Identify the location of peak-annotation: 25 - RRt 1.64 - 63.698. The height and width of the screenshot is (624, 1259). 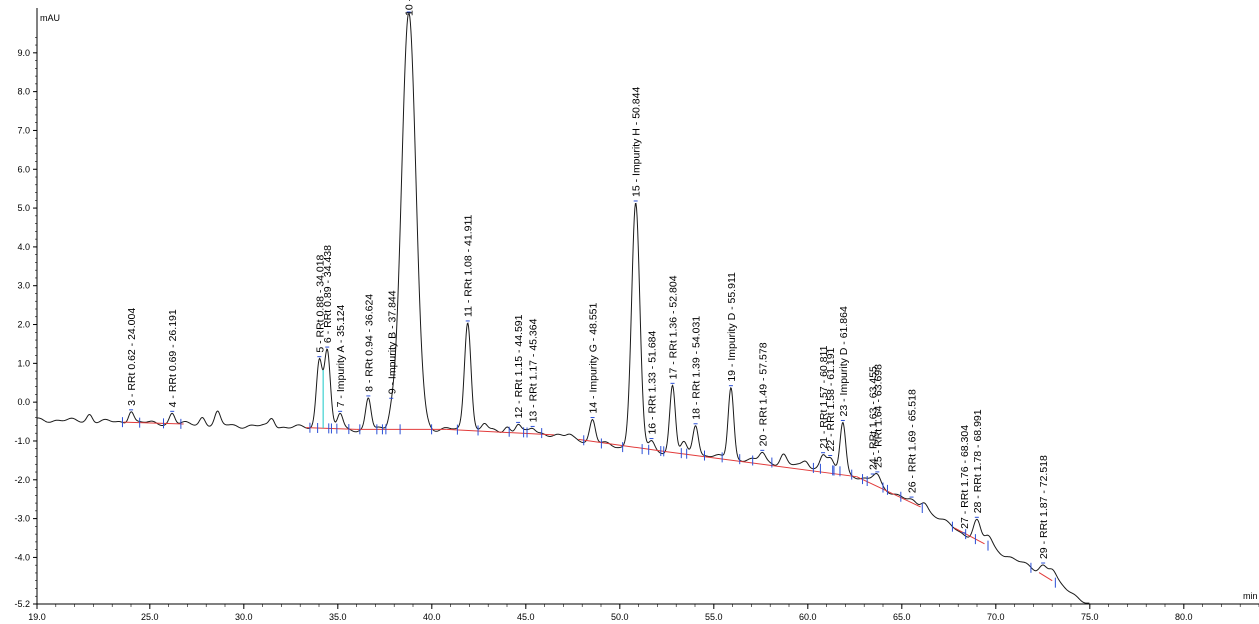
(877, 429).